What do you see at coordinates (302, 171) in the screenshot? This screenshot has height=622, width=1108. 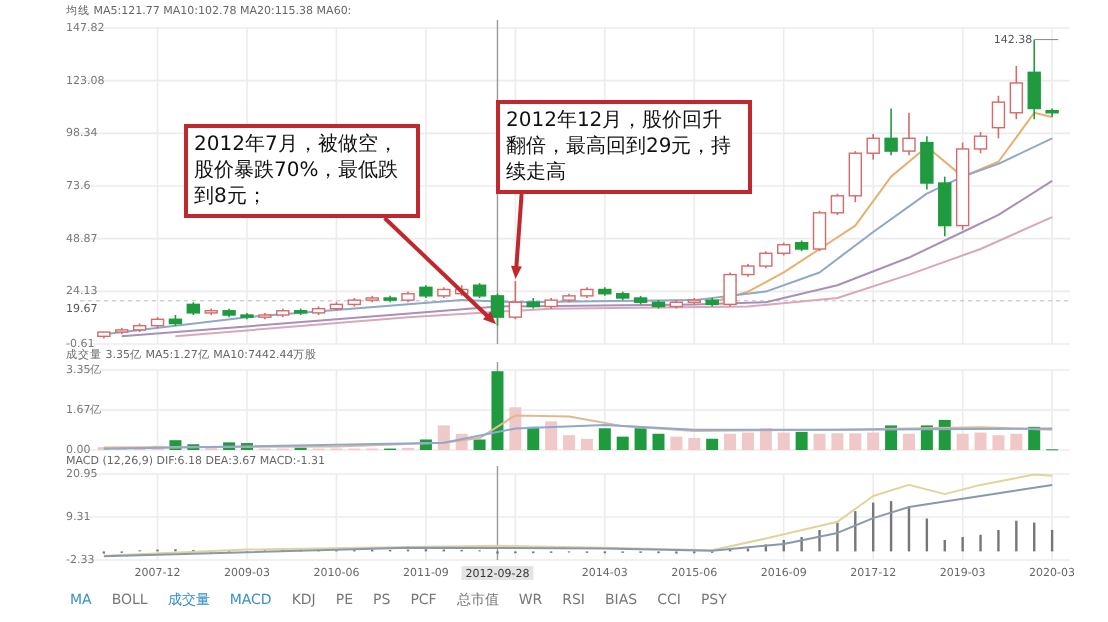 I see `annotation: 2012年7月，被做空，股价暴跌70%，最低跌到8元；` at bounding box center [302, 171].